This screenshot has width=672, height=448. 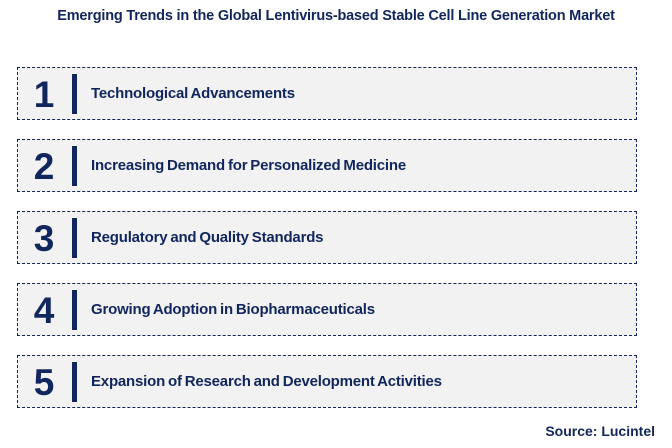 What do you see at coordinates (44, 310) in the screenshot?
I see `trend-number: 4` at bounding box center [44, 310].